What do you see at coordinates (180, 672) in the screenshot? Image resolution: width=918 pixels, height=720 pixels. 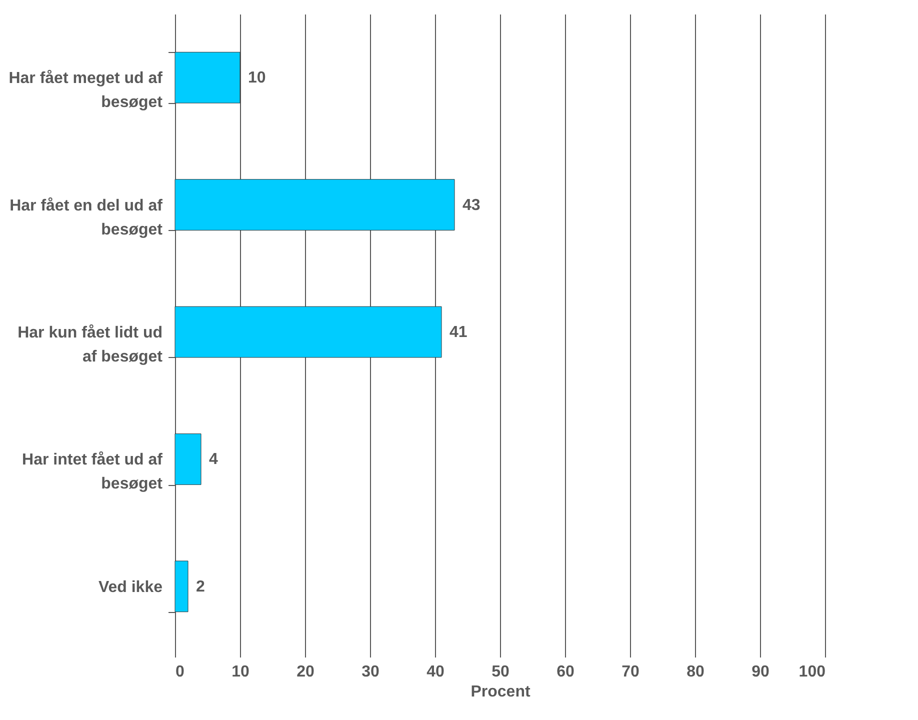 I see `x-tick-label: 0` at bounding box center [180, 672].